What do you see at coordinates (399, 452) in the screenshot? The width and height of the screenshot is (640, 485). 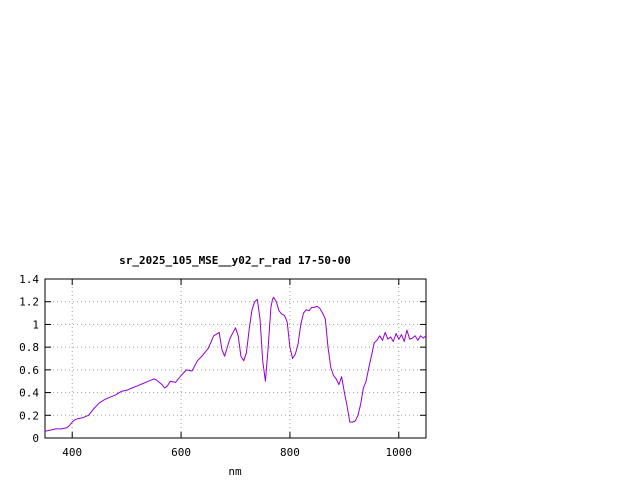 I see `x-tick-label: 1000` at bounding box center [399, 452].